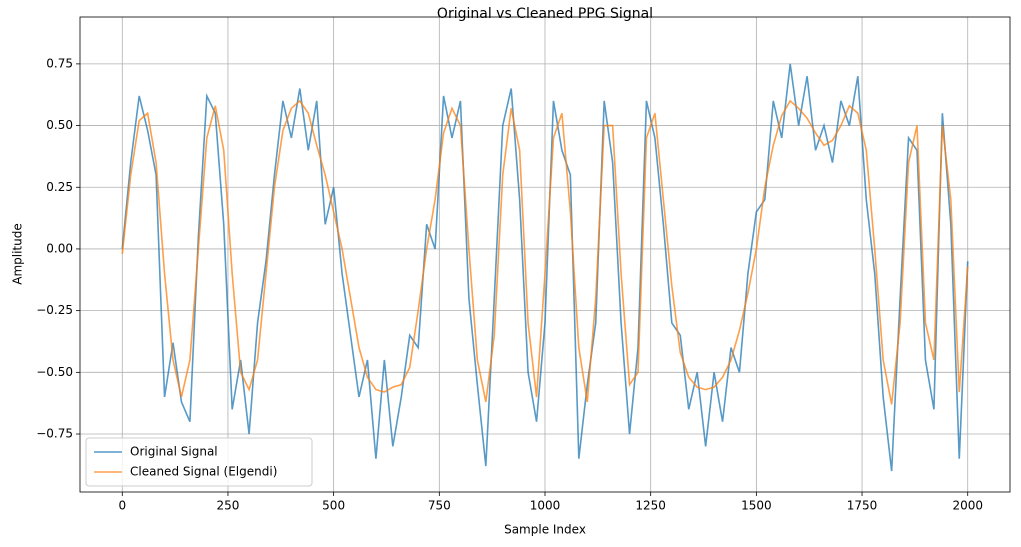 The width and height of the screenshot is (1021, 547). I want to click on x-tick-label: 750, so click(439, 506).